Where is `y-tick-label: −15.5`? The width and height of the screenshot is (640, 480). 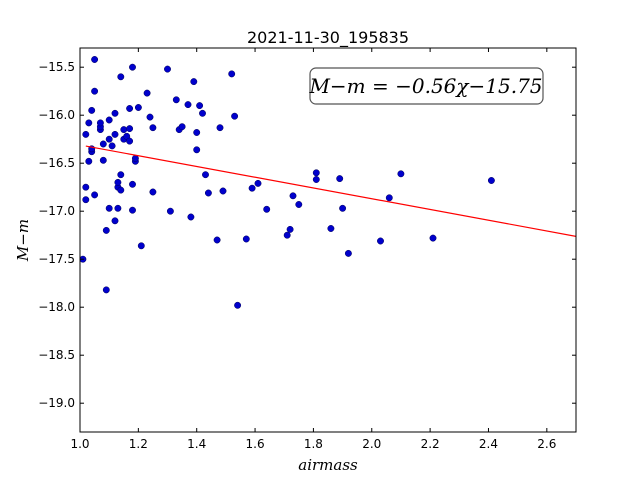
y-tick-label: −15.5 is located at coordinates (56, 67).